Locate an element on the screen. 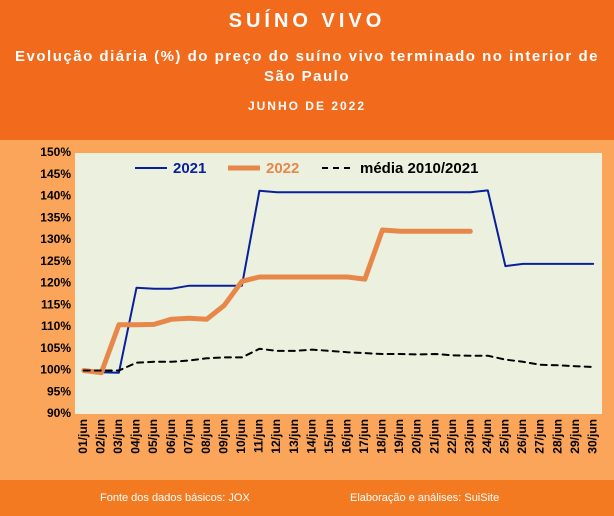 The height and width of the screenshot is (516, 614). x-tick-label: 23/jun is located at coordinates (469, 436).